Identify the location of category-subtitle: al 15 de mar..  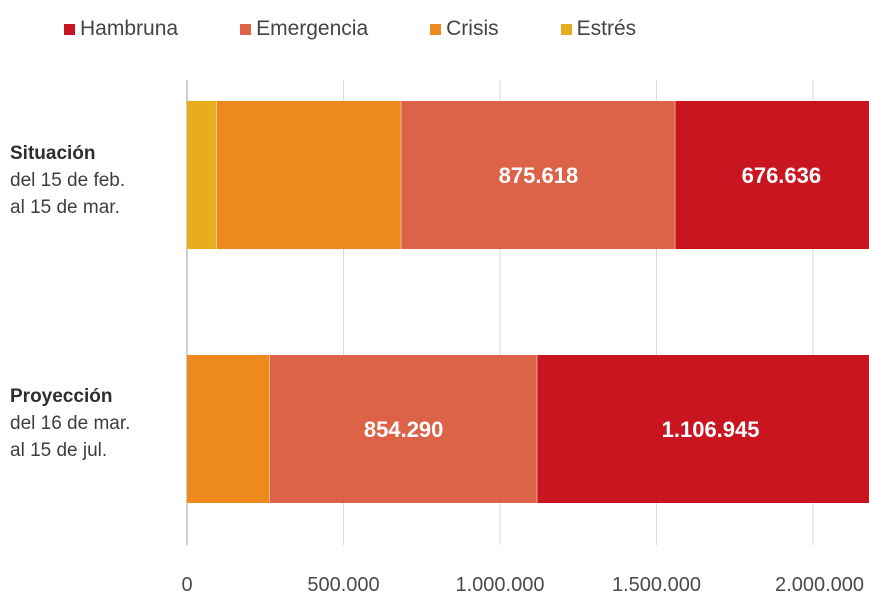
(65, 207).